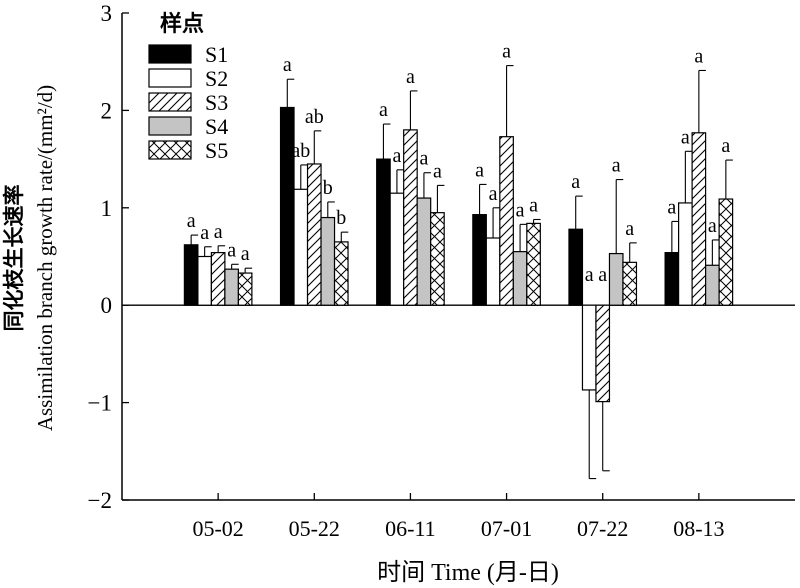 This screenshot has width=800, height=588. I want to click on x-tick-label: 08-13, so click(698, 528).